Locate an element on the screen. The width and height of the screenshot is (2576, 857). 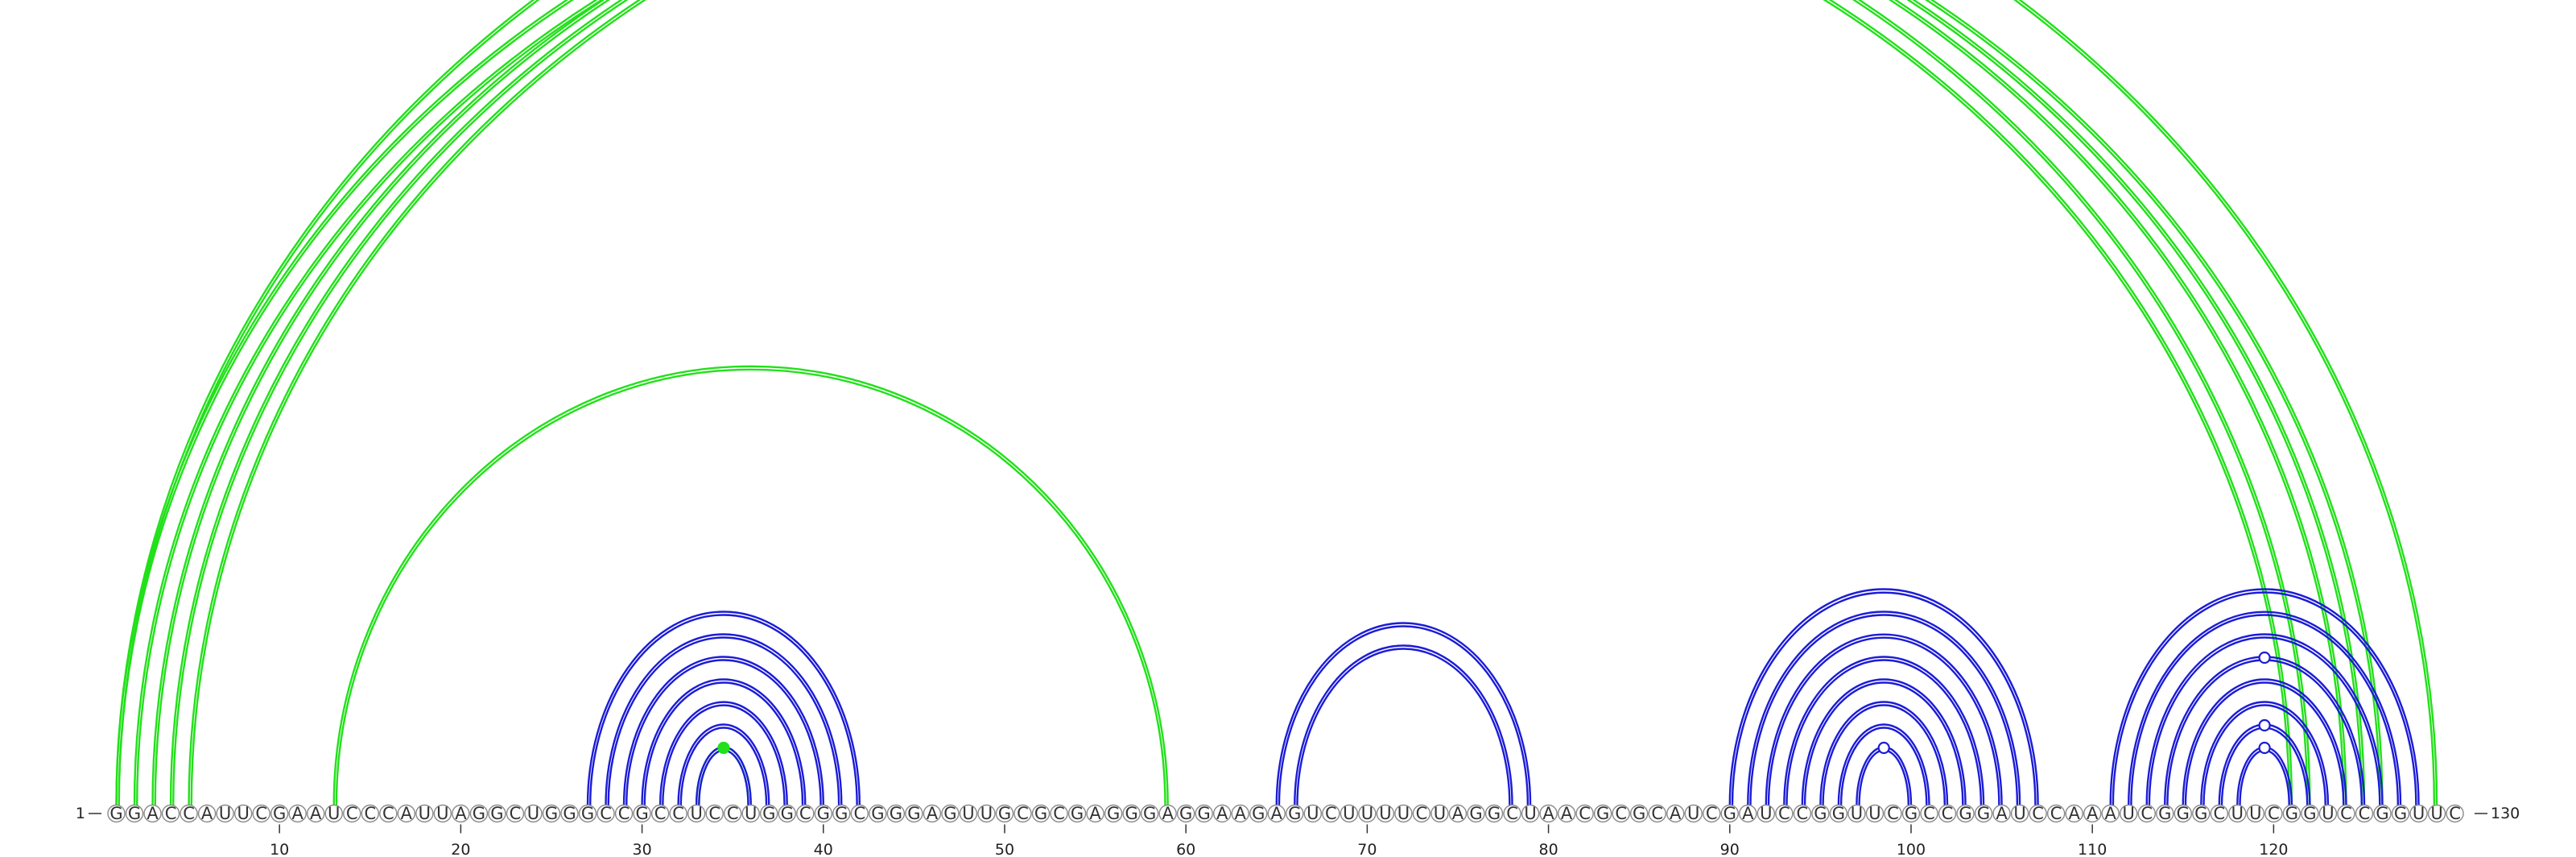
nucleotide-letter-108: C is located at coordinates (2056, 813).